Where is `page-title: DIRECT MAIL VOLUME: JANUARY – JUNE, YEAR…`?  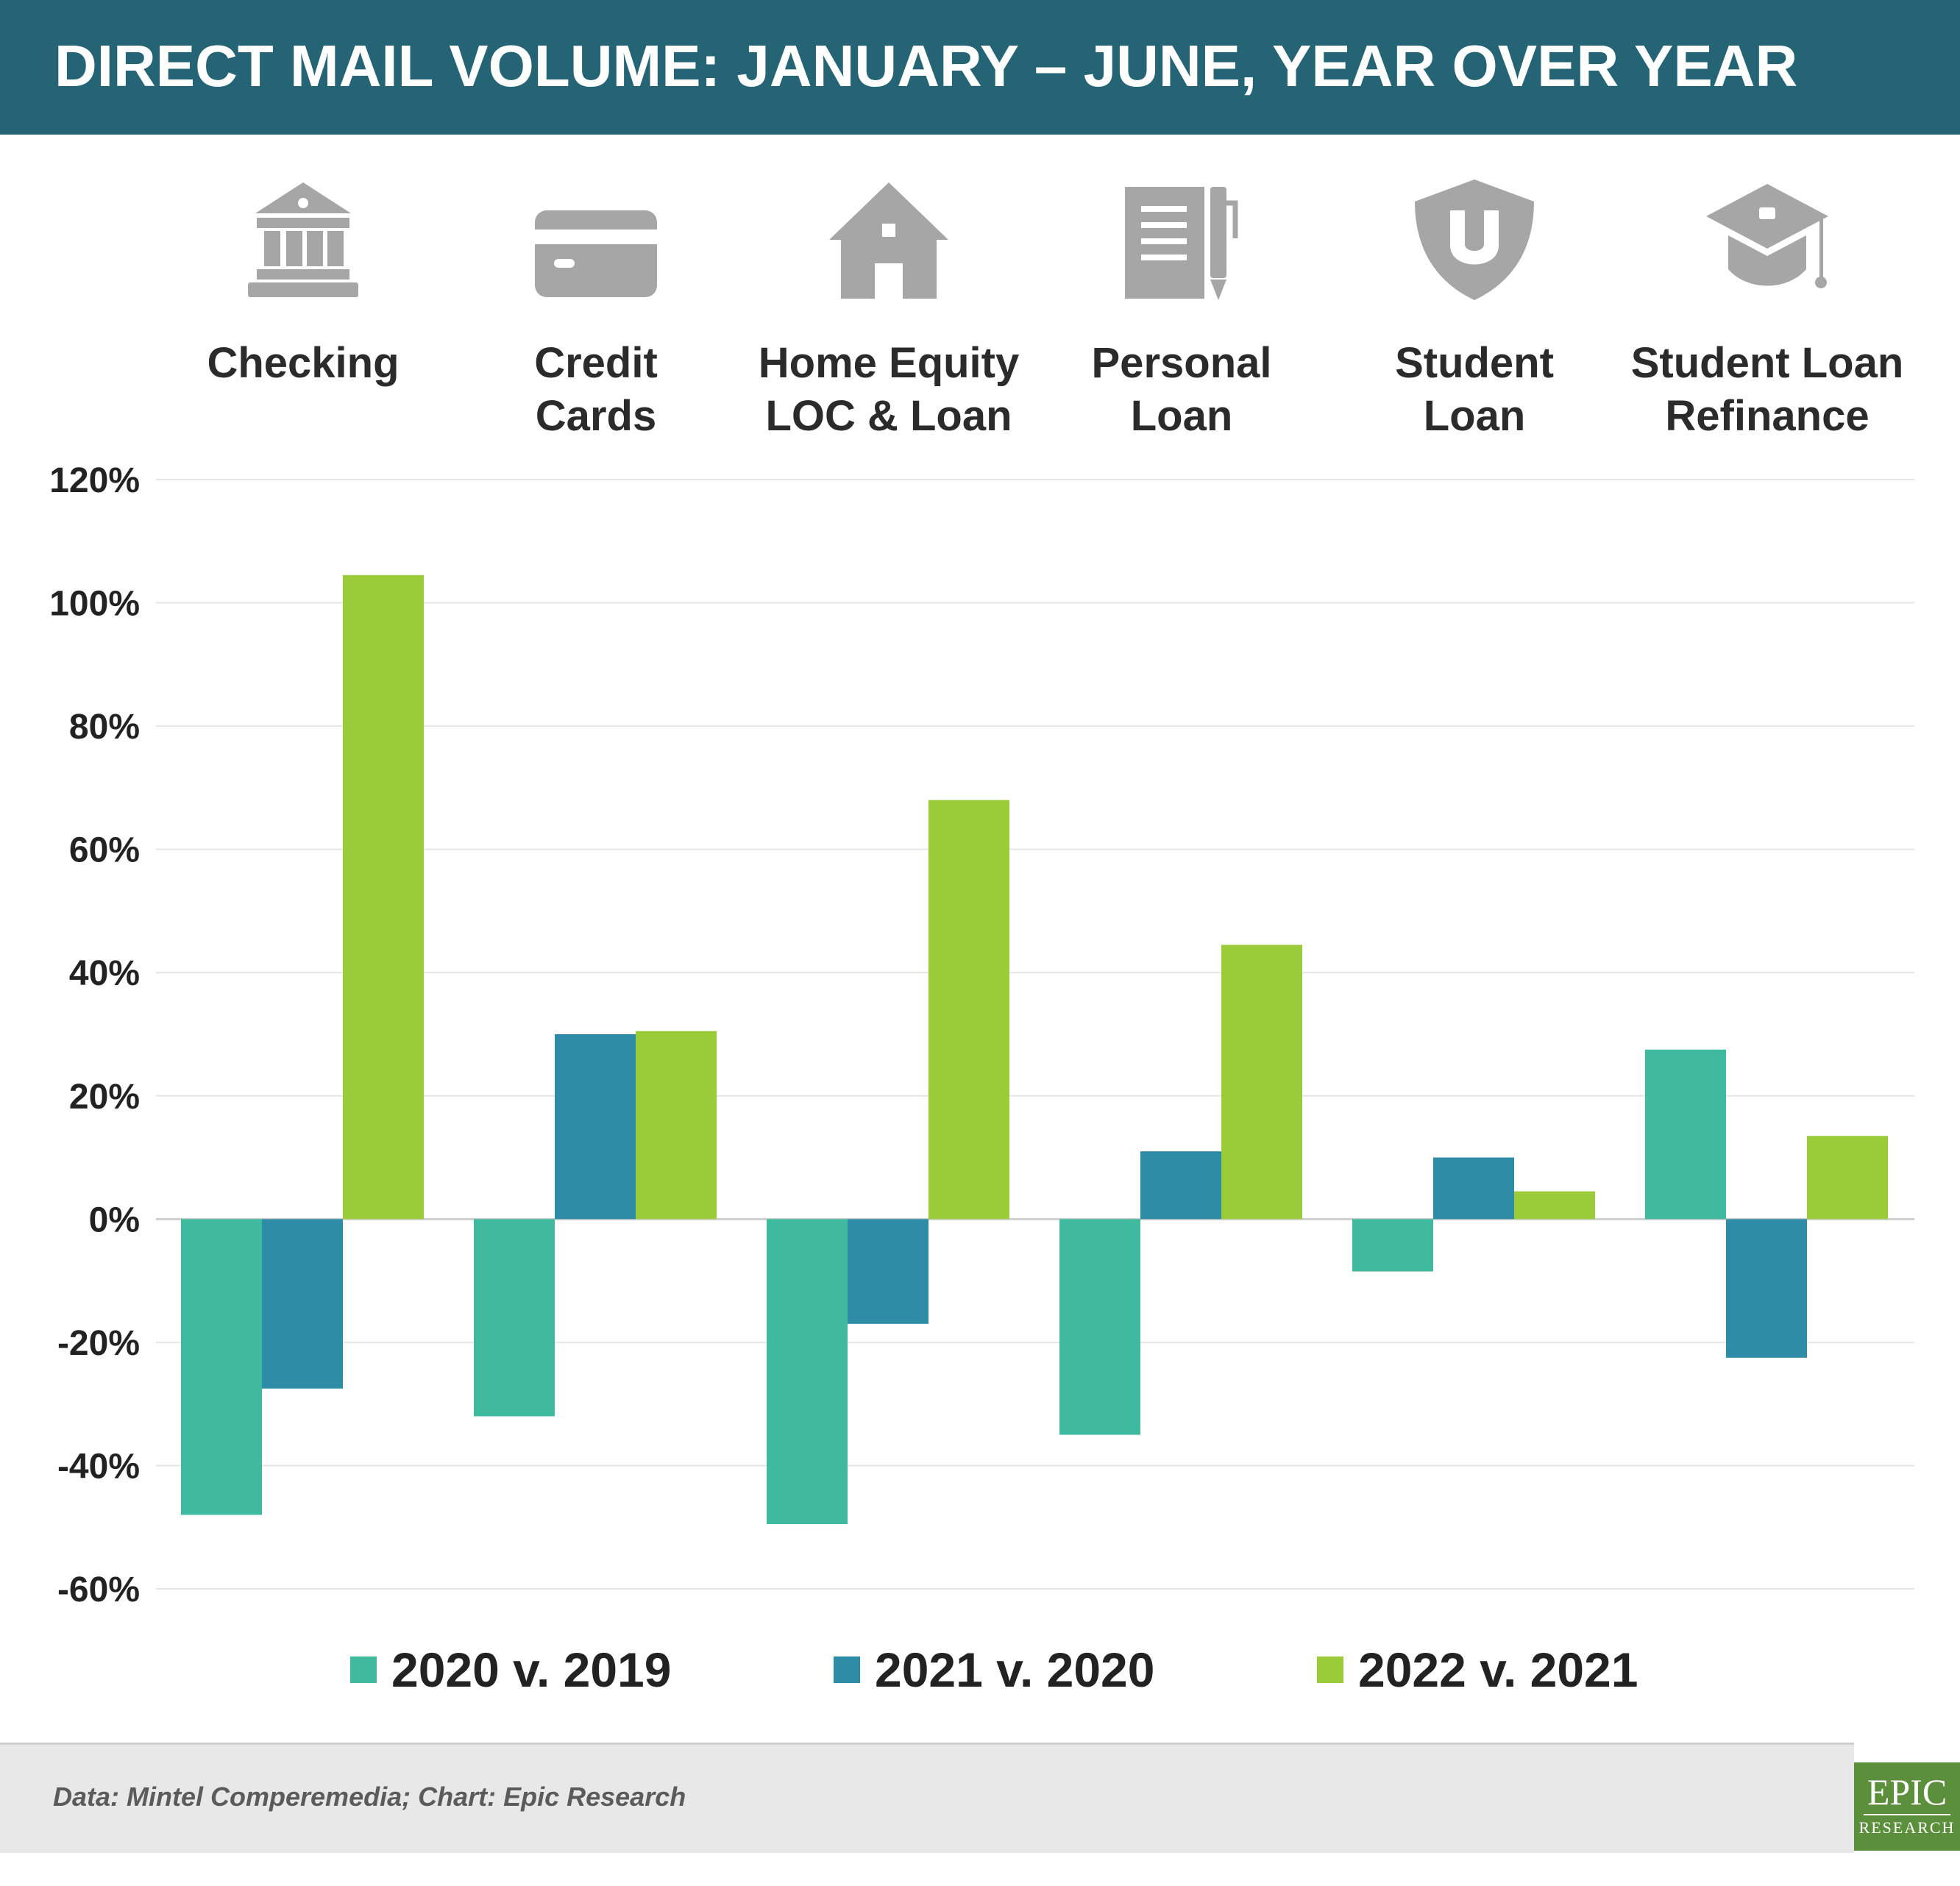
page-title: DIRECT MAIL VOLUME: JANUARY – JUNE, YEAR… is located at coordinates (926, 66).